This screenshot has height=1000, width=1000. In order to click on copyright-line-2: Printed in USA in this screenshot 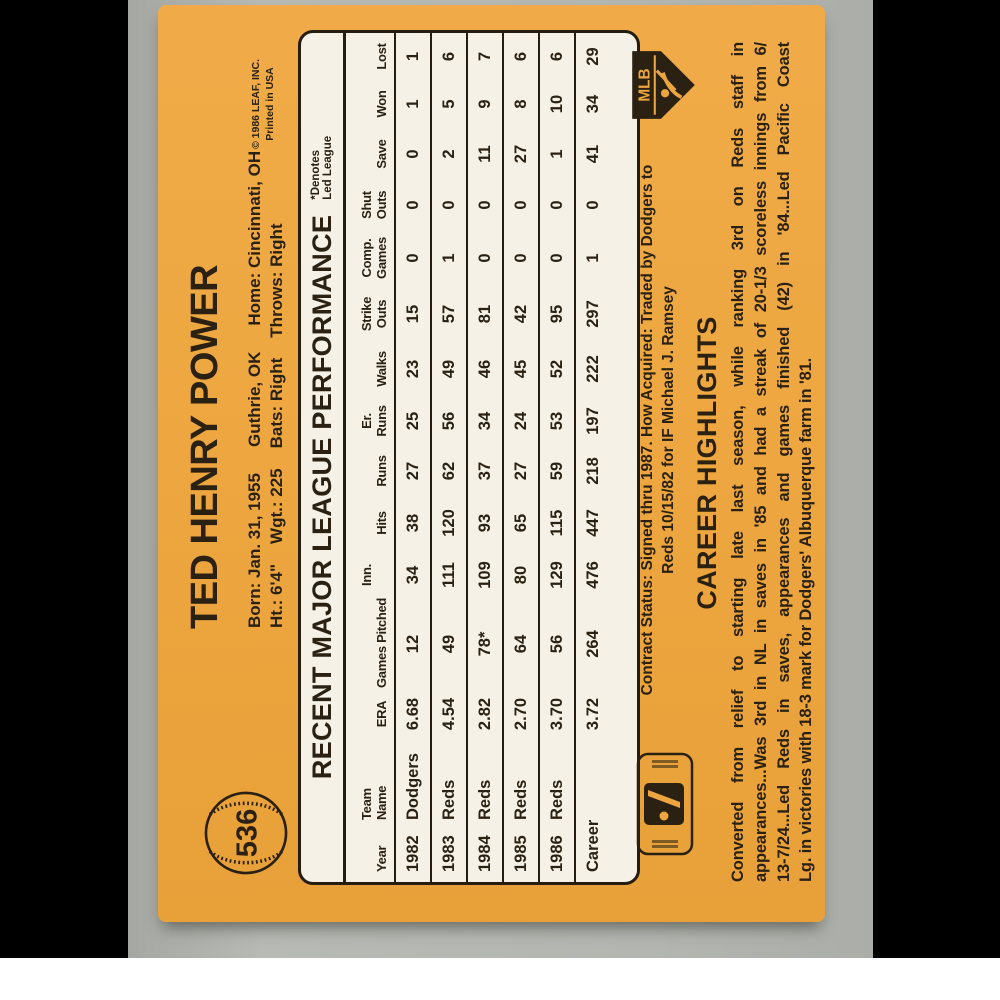, I will do `click(269, 104)`.